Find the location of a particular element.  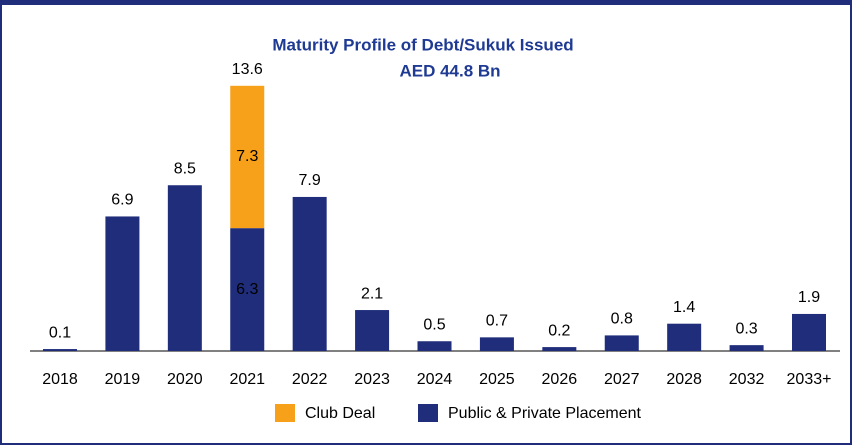

x-tick-label: 2020 is located at coordinates (185, 379).